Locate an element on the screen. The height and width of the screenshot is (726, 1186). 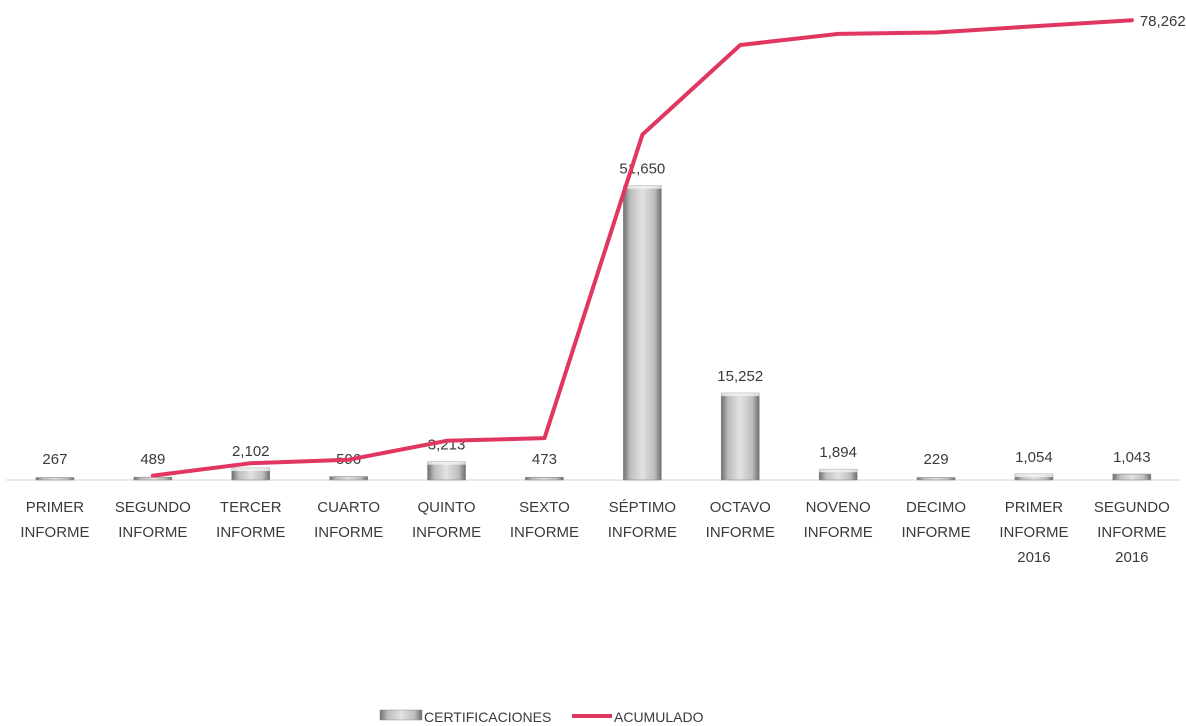
category-label: SEGUNDO INFORME 2016 is located at coordinates (1132, 532).